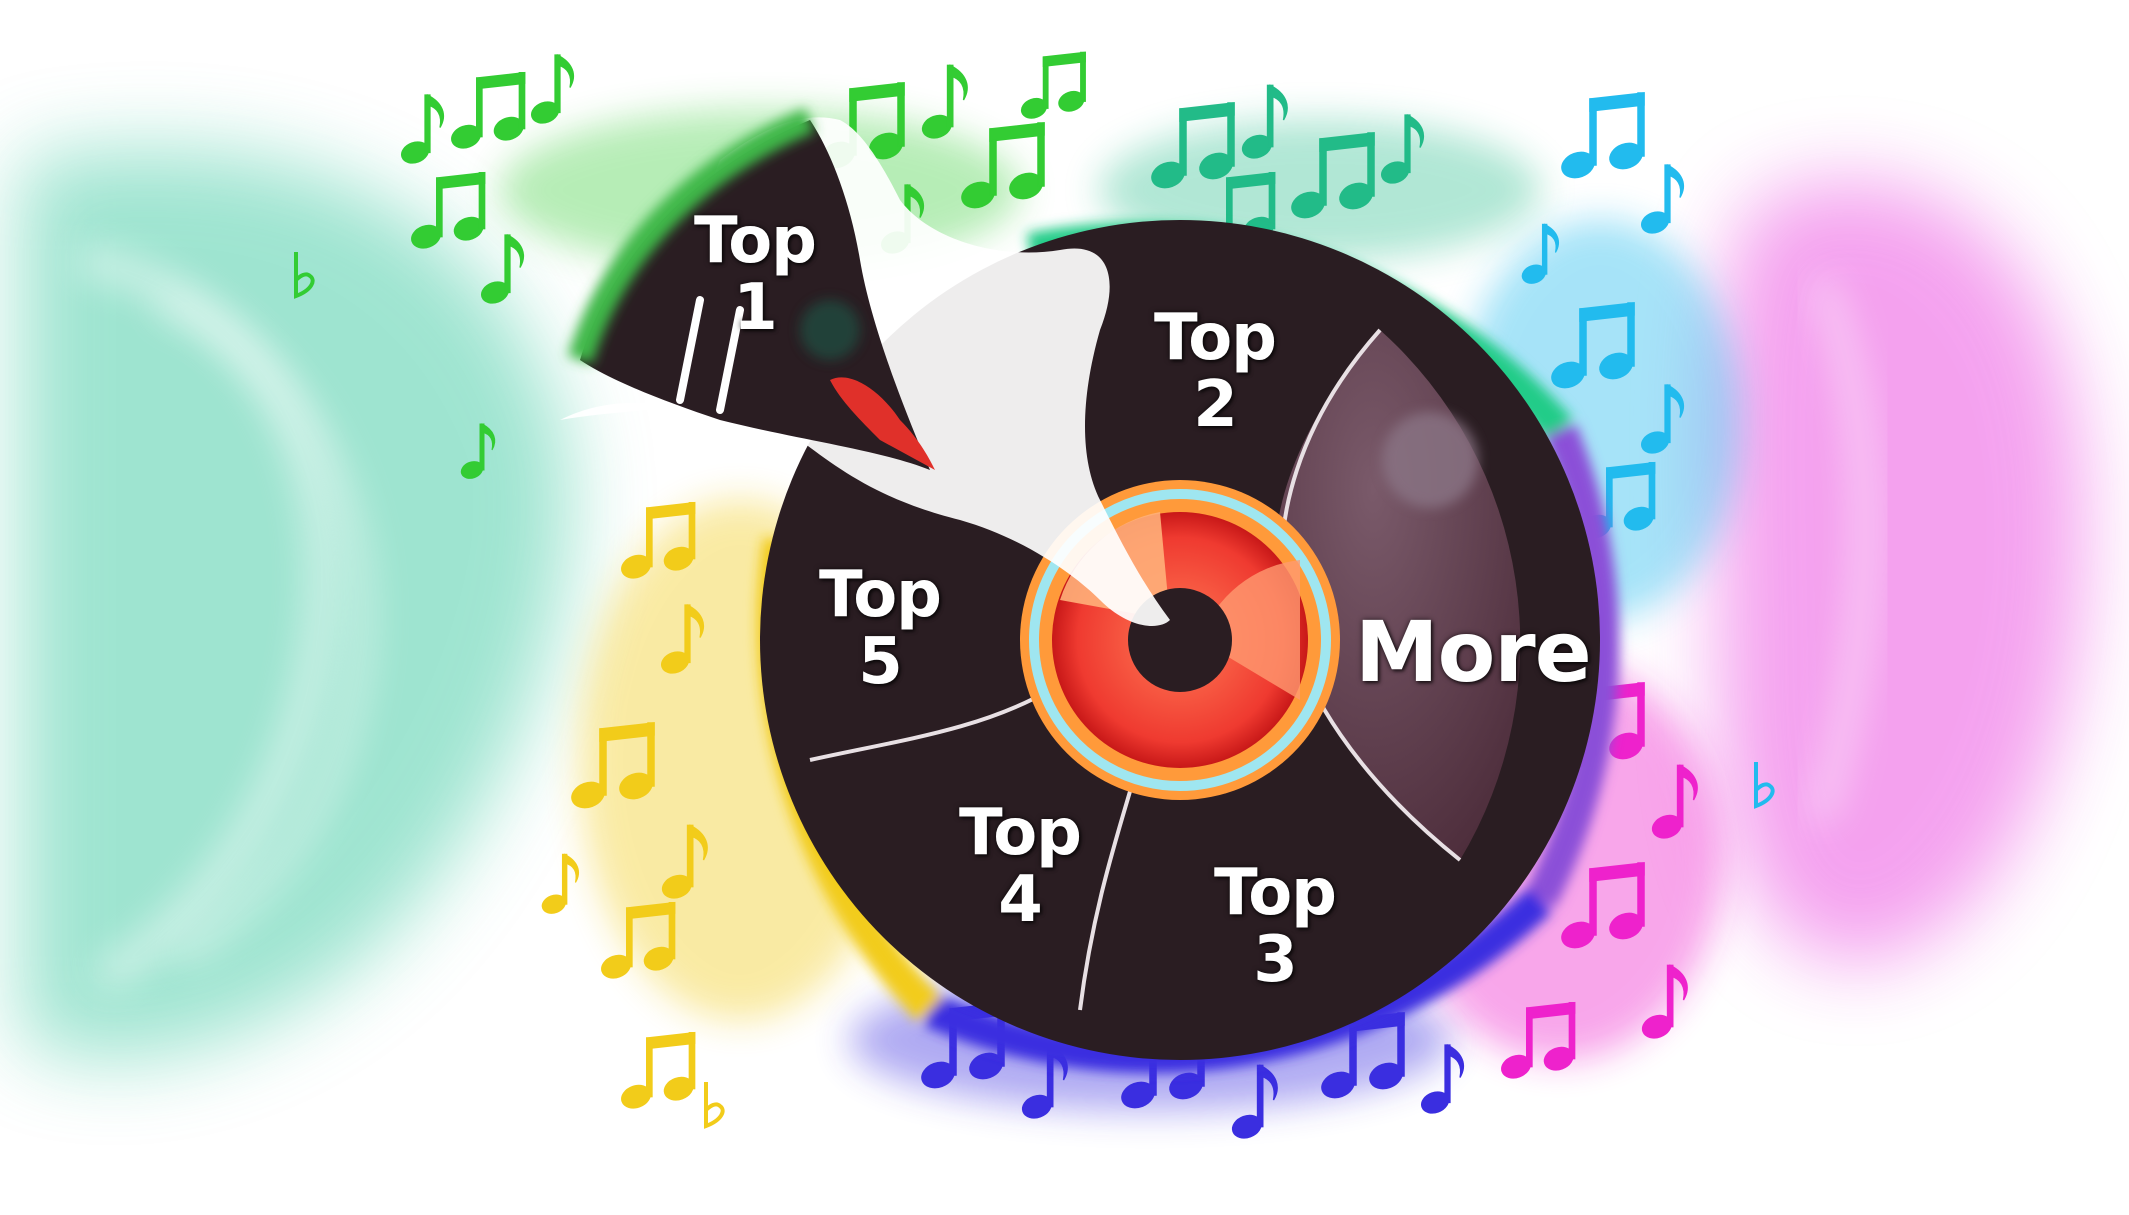  I want to click on segment-label-top5-line1: Top, so click(880, 595).